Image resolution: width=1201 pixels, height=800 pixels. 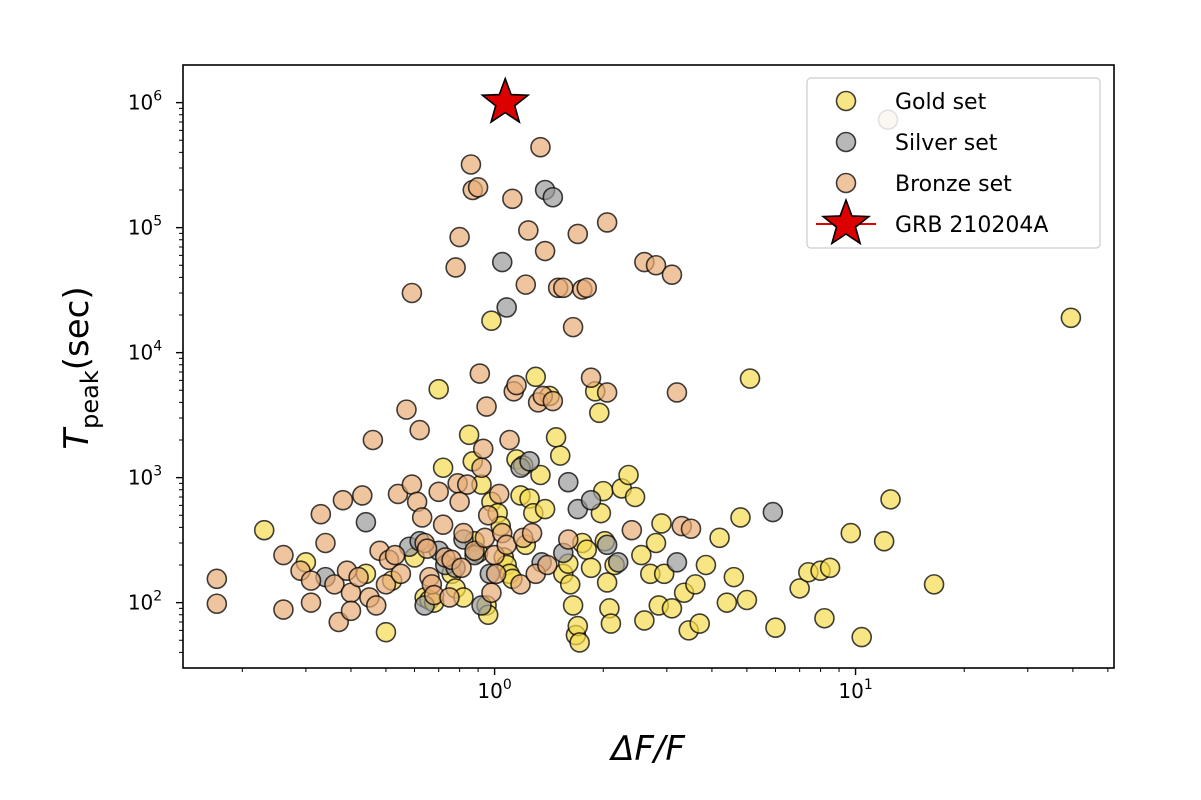 What do you see at coordinates (494, 690) in the screenshot?
I see `x-tick-label: 10⁰` at bounding box center [494, 690].